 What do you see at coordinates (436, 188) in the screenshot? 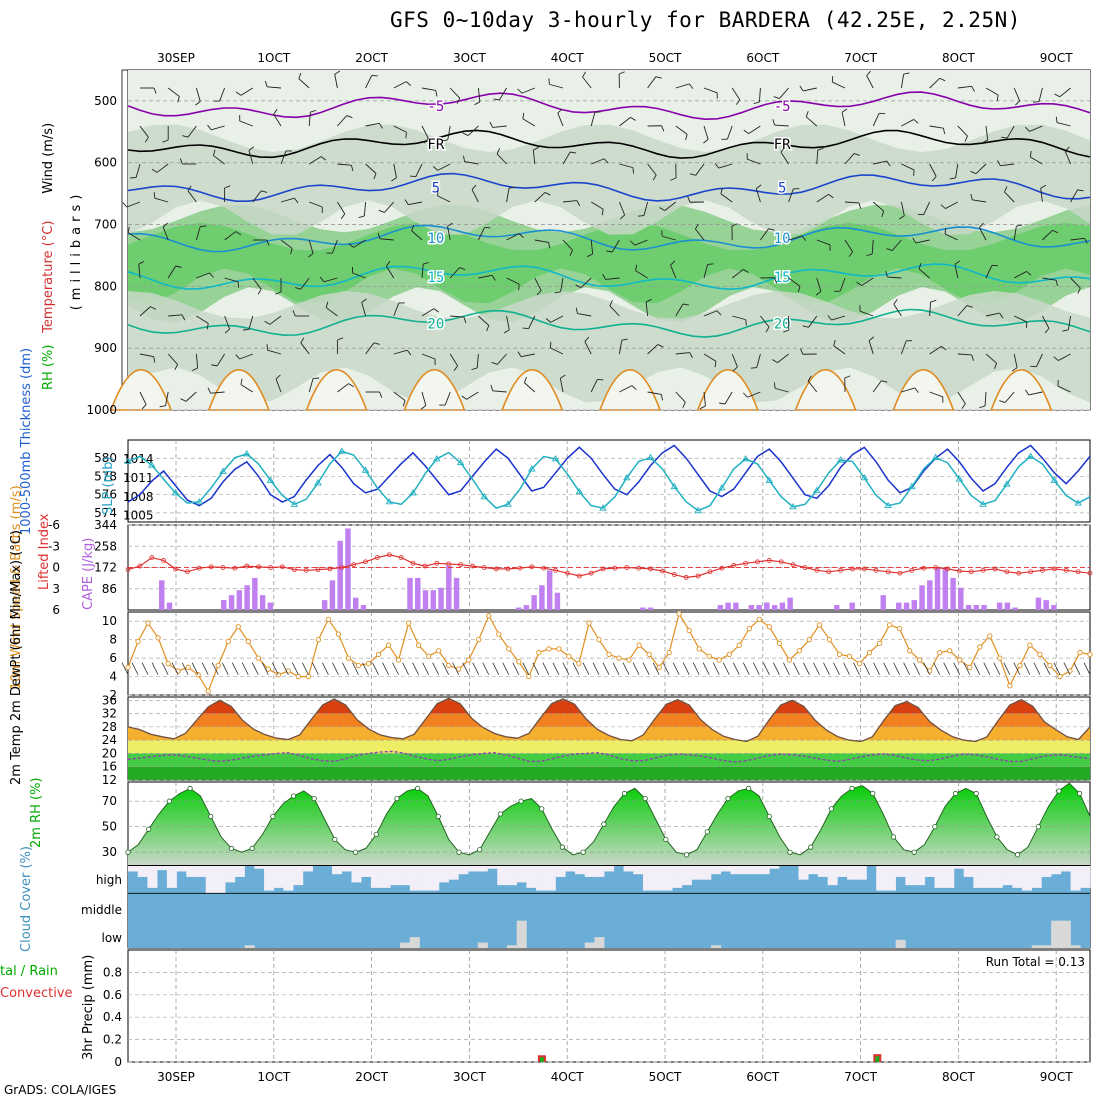
I see `isotherm-label: 5` at bounding box center [436, 188].